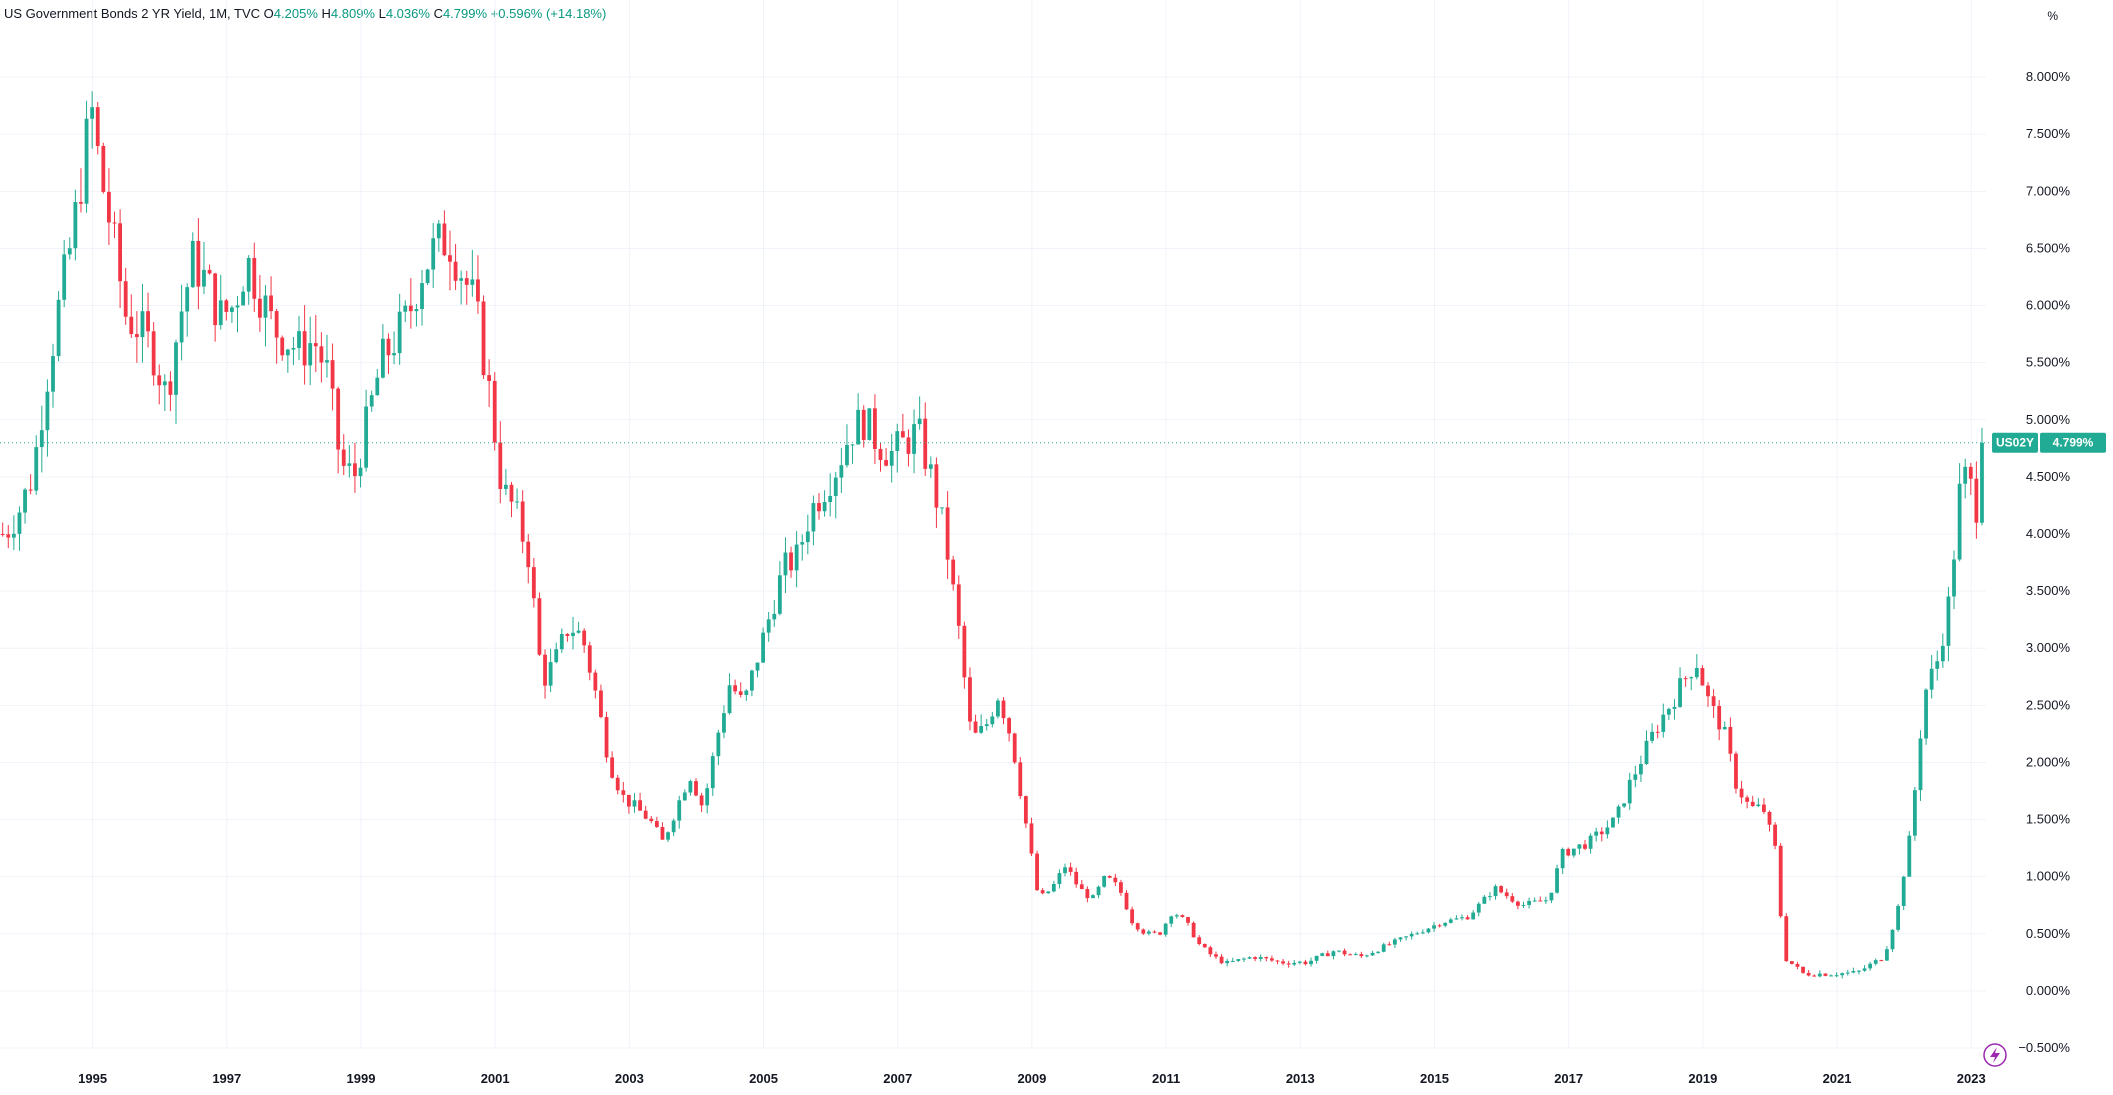  What do you see at coordinates (465, 13) in the screenshot?
I see `close-value: 4.799%` at bounding box center [465, 13].